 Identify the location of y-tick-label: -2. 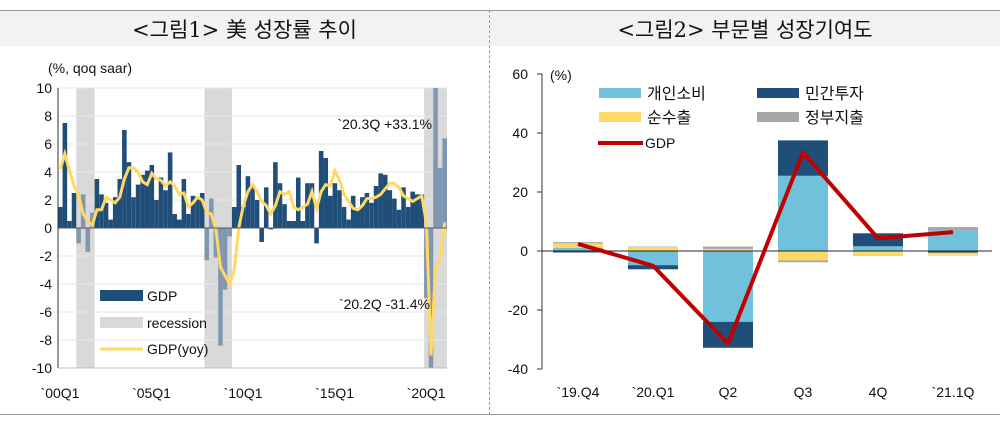
(46, 256).